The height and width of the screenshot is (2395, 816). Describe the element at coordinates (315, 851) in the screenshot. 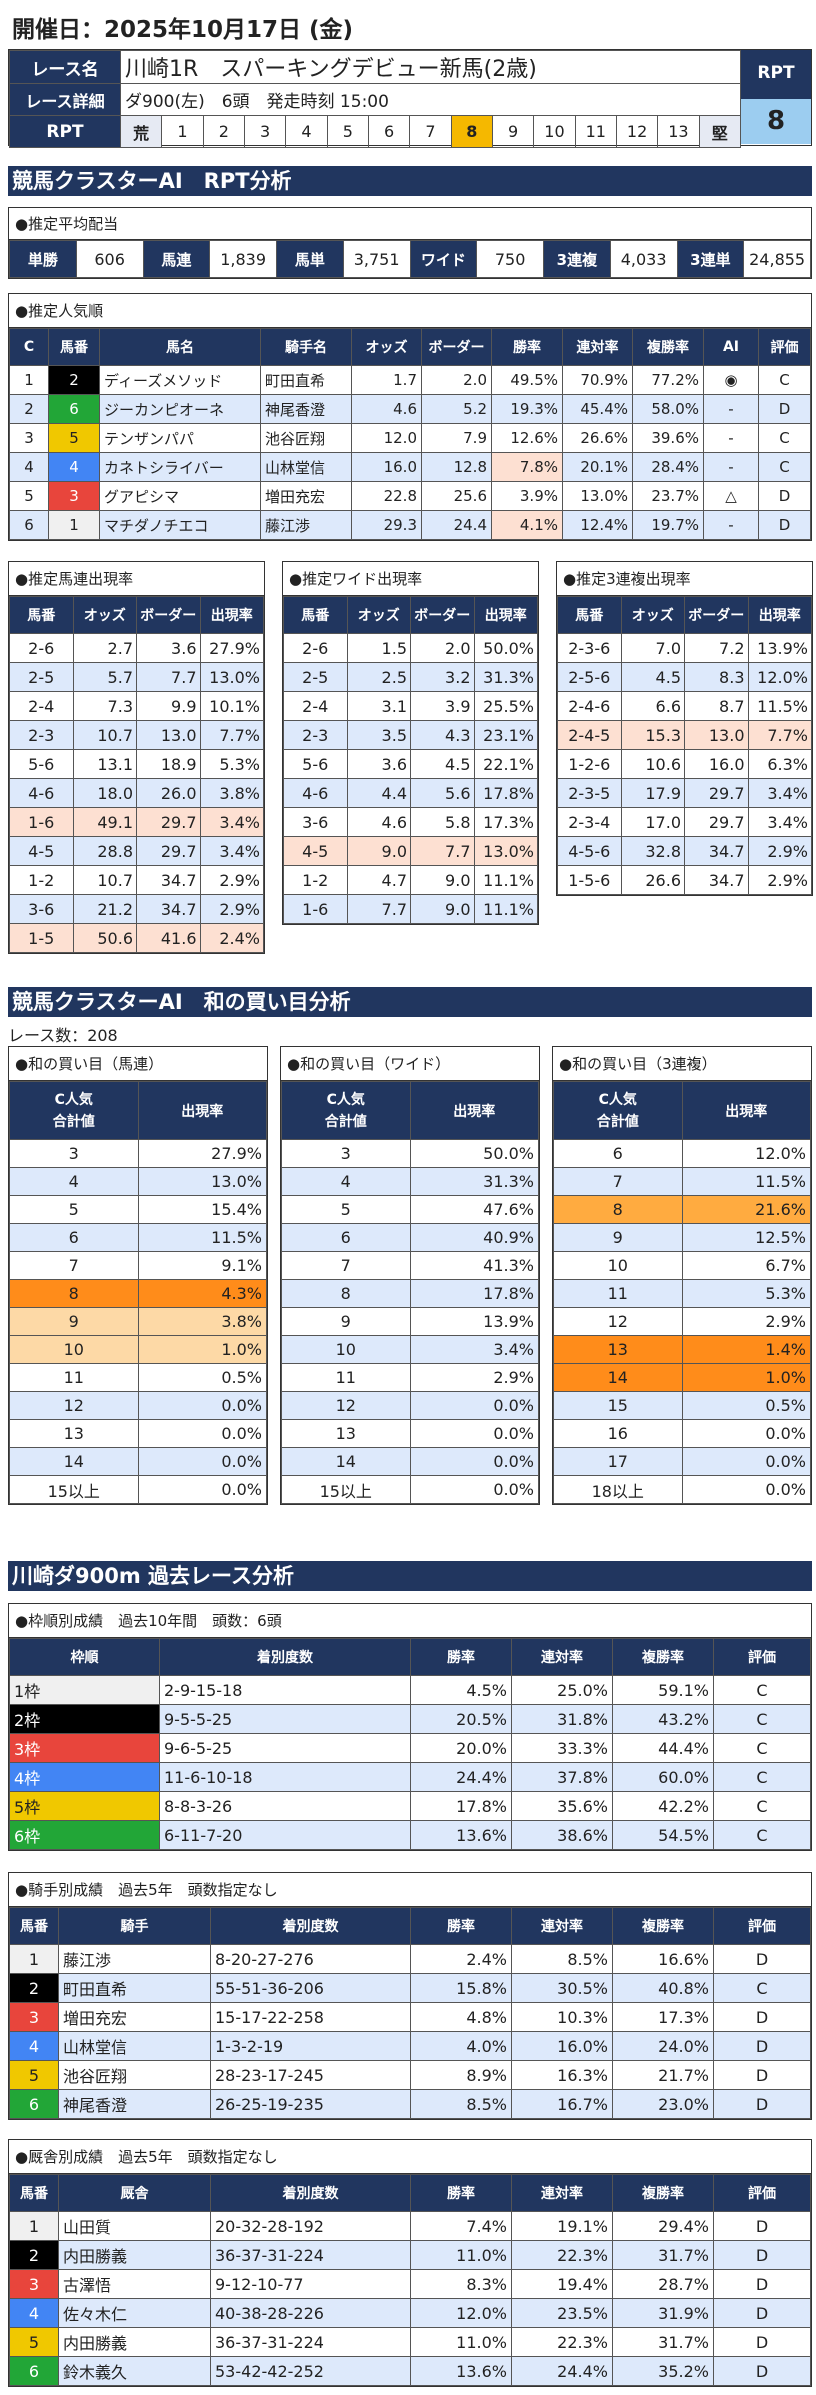

I see `combination: 4-5` at that location.